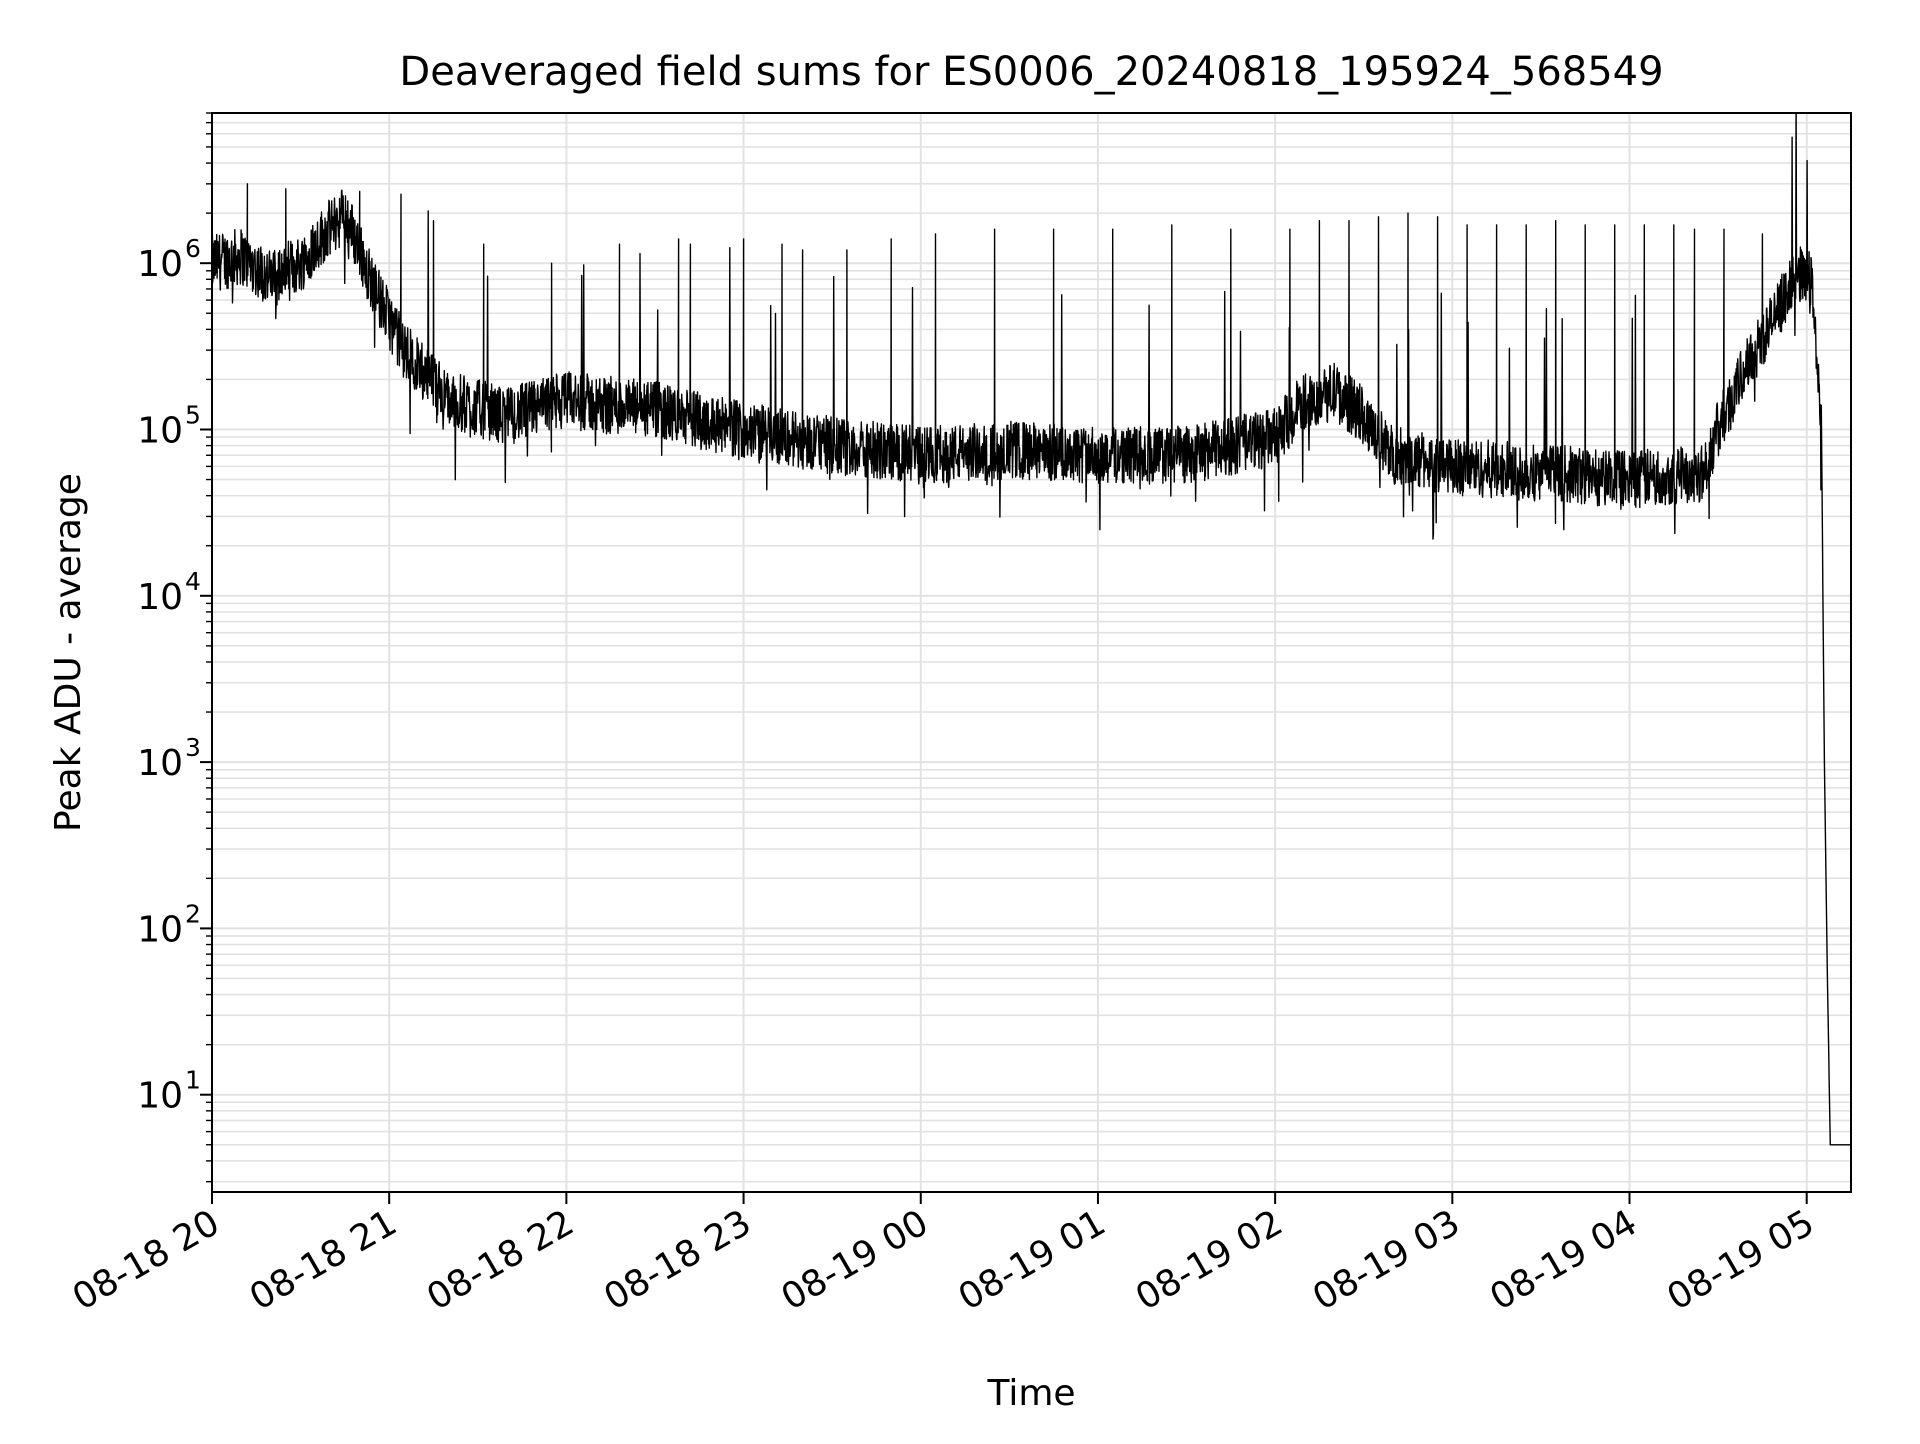 This screenshot has height=1444, width=1920. I want to click on y-tick-label: 10 6, so click(169, 259).